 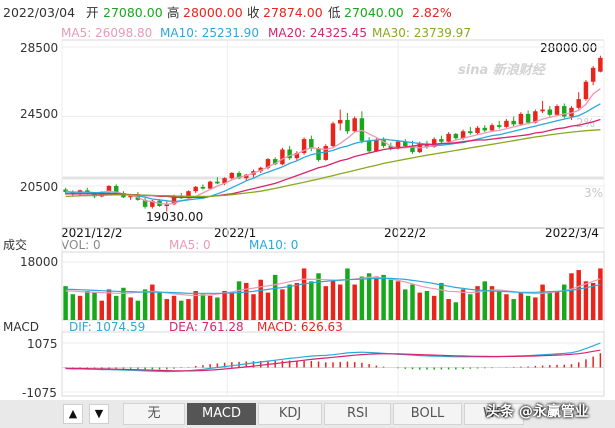 What do you see at coordinates (300, 327) in the screenshot?
I see `macd-value-legend: MACD: 626.63` at bounding box center [300, 327].